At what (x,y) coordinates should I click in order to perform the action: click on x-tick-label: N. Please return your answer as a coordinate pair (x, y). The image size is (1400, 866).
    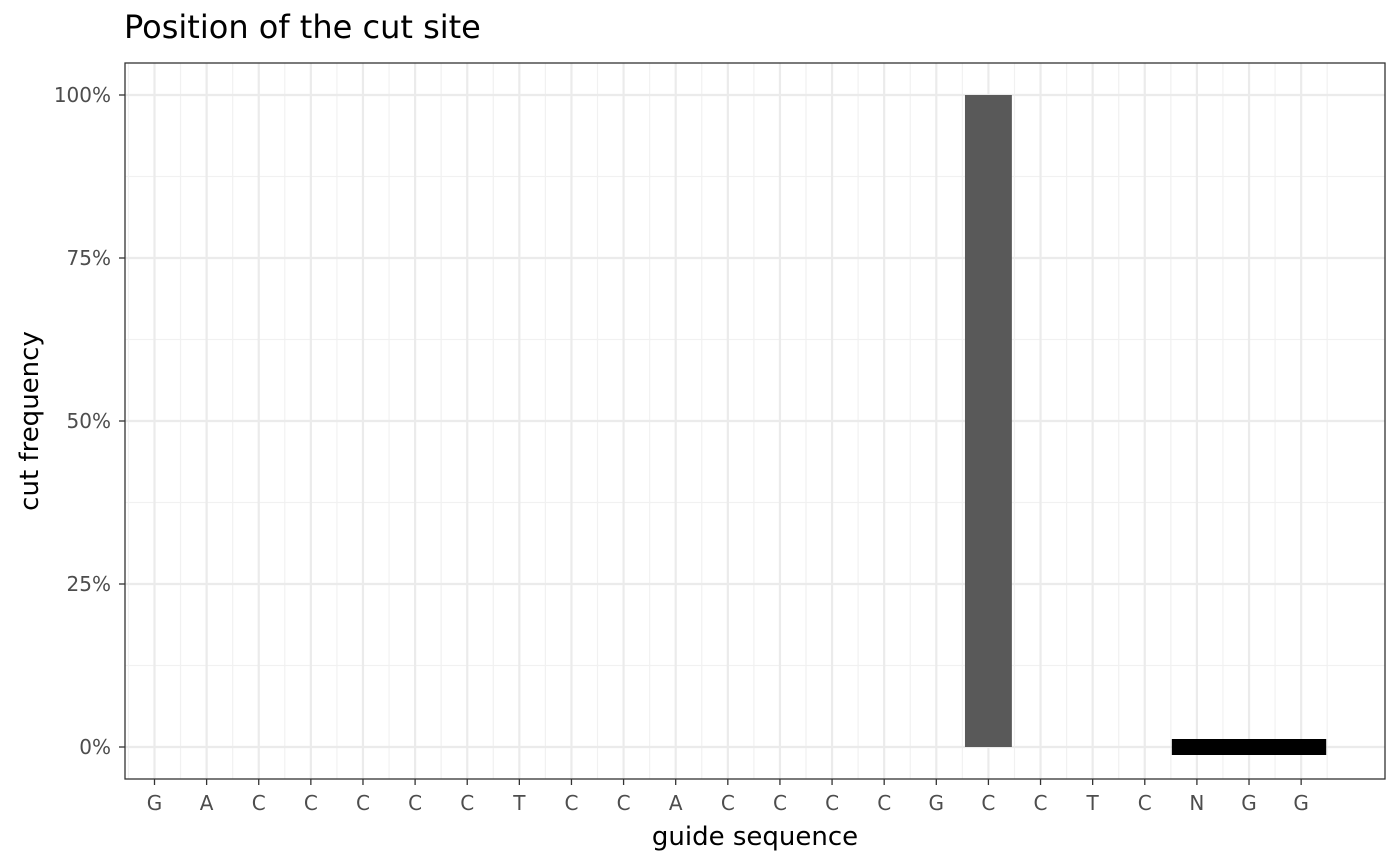
    Looking at the image, I should click on (1196, 803).